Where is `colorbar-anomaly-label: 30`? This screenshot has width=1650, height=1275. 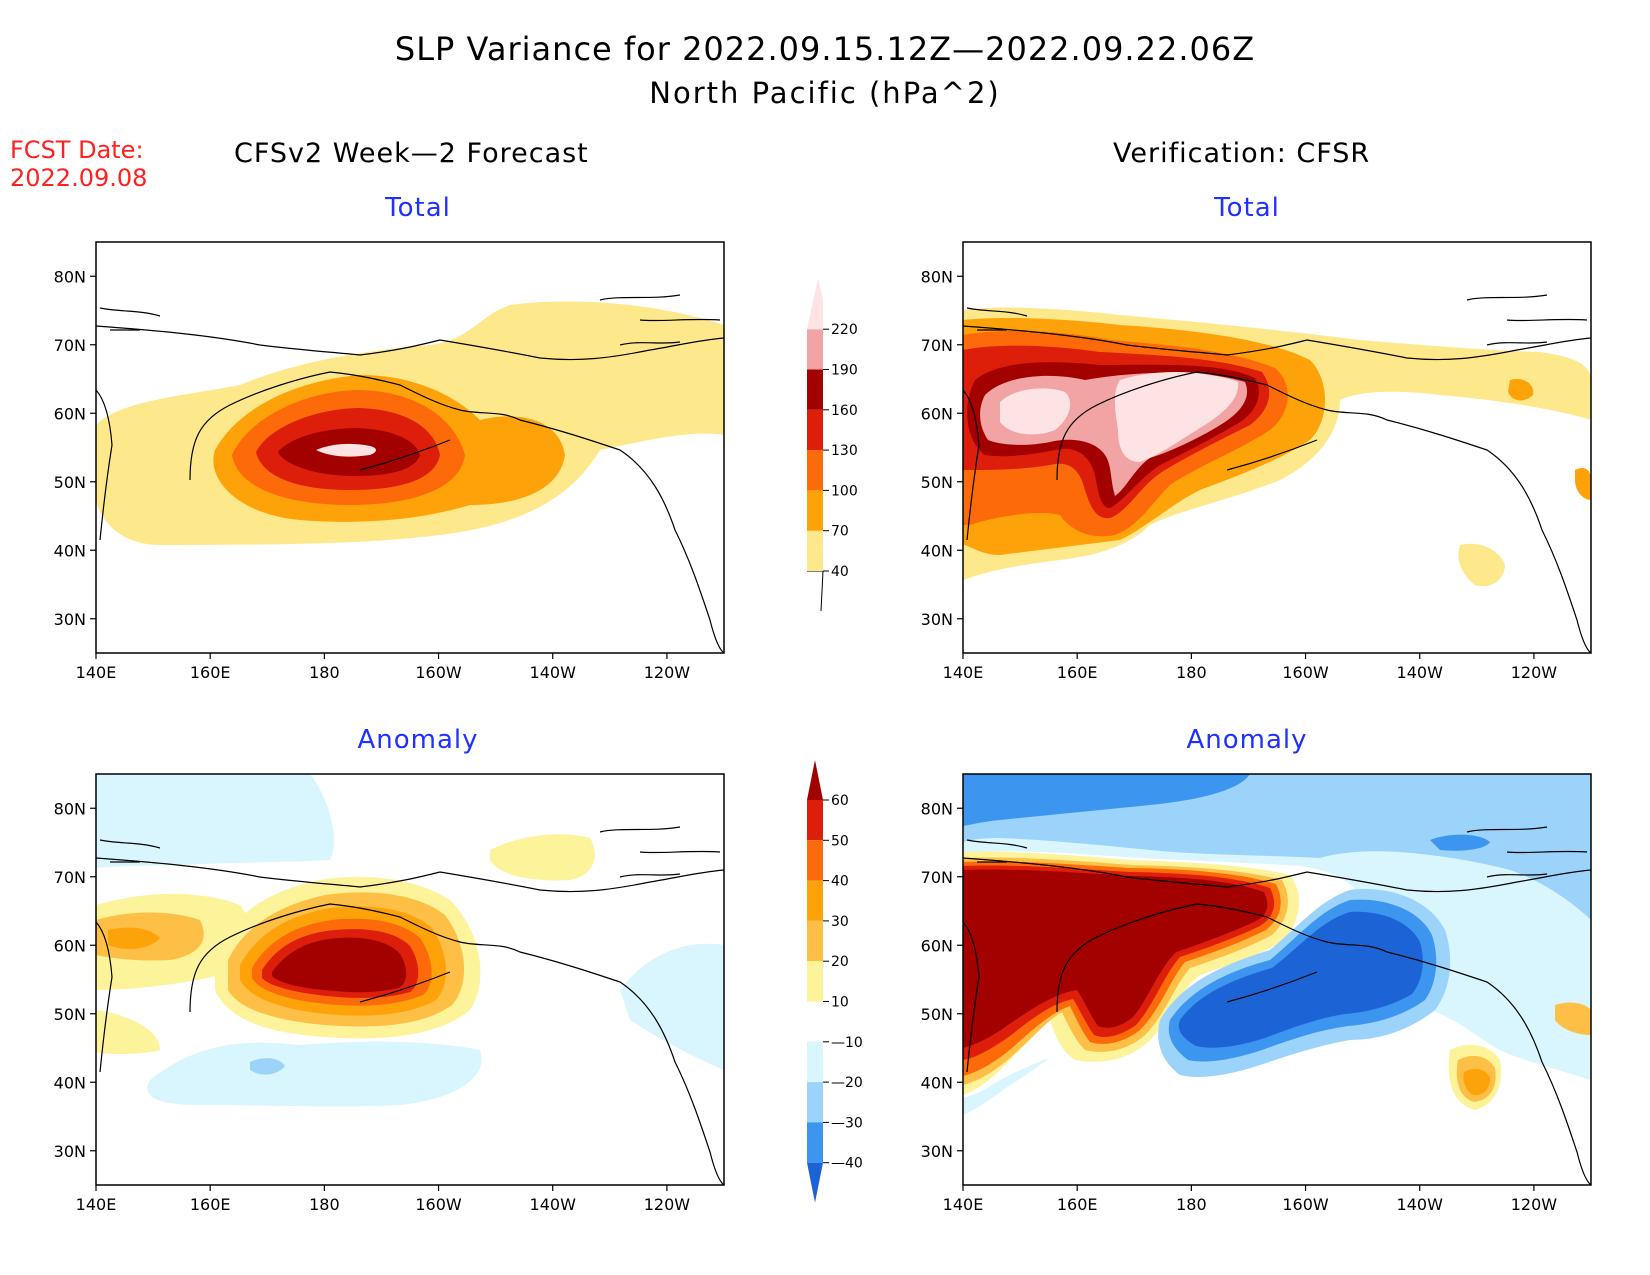
colorbar-anomaly-label: 30 is located at coordinates (840, 922).